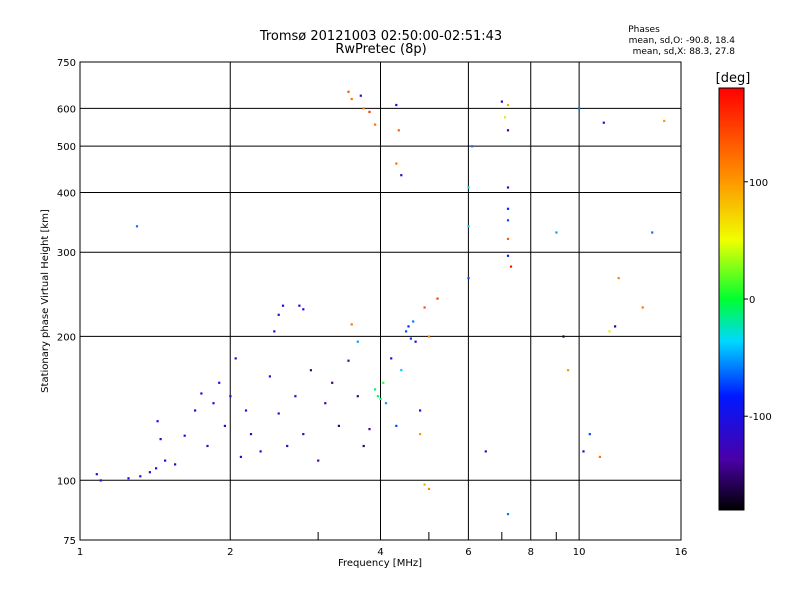  I want to click on stats-line-x: mean, sd,X: 88.3, 27.8, so click(684, 52).